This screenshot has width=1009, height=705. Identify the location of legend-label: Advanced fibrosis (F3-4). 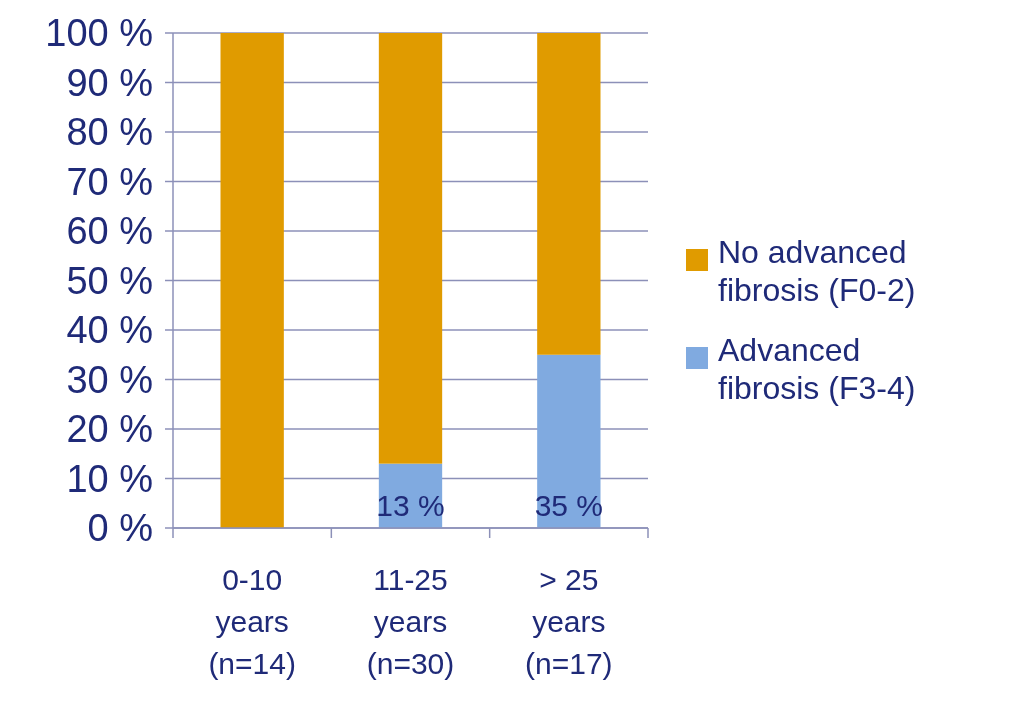
(817, 369).